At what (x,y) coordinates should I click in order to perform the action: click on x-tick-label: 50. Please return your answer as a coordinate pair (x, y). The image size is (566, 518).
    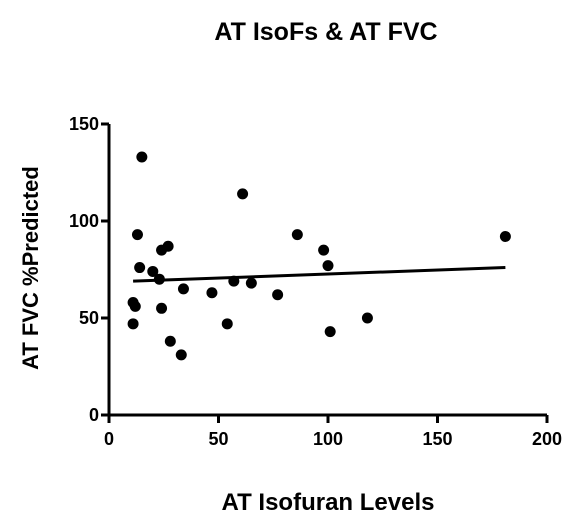
    Looking at the image, I should click on (218, 439).